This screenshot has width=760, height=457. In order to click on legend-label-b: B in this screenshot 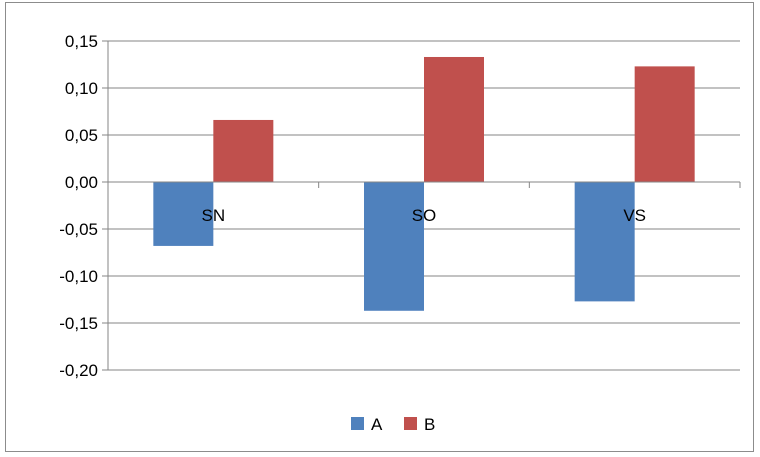, I will do `click(429, 424)`.